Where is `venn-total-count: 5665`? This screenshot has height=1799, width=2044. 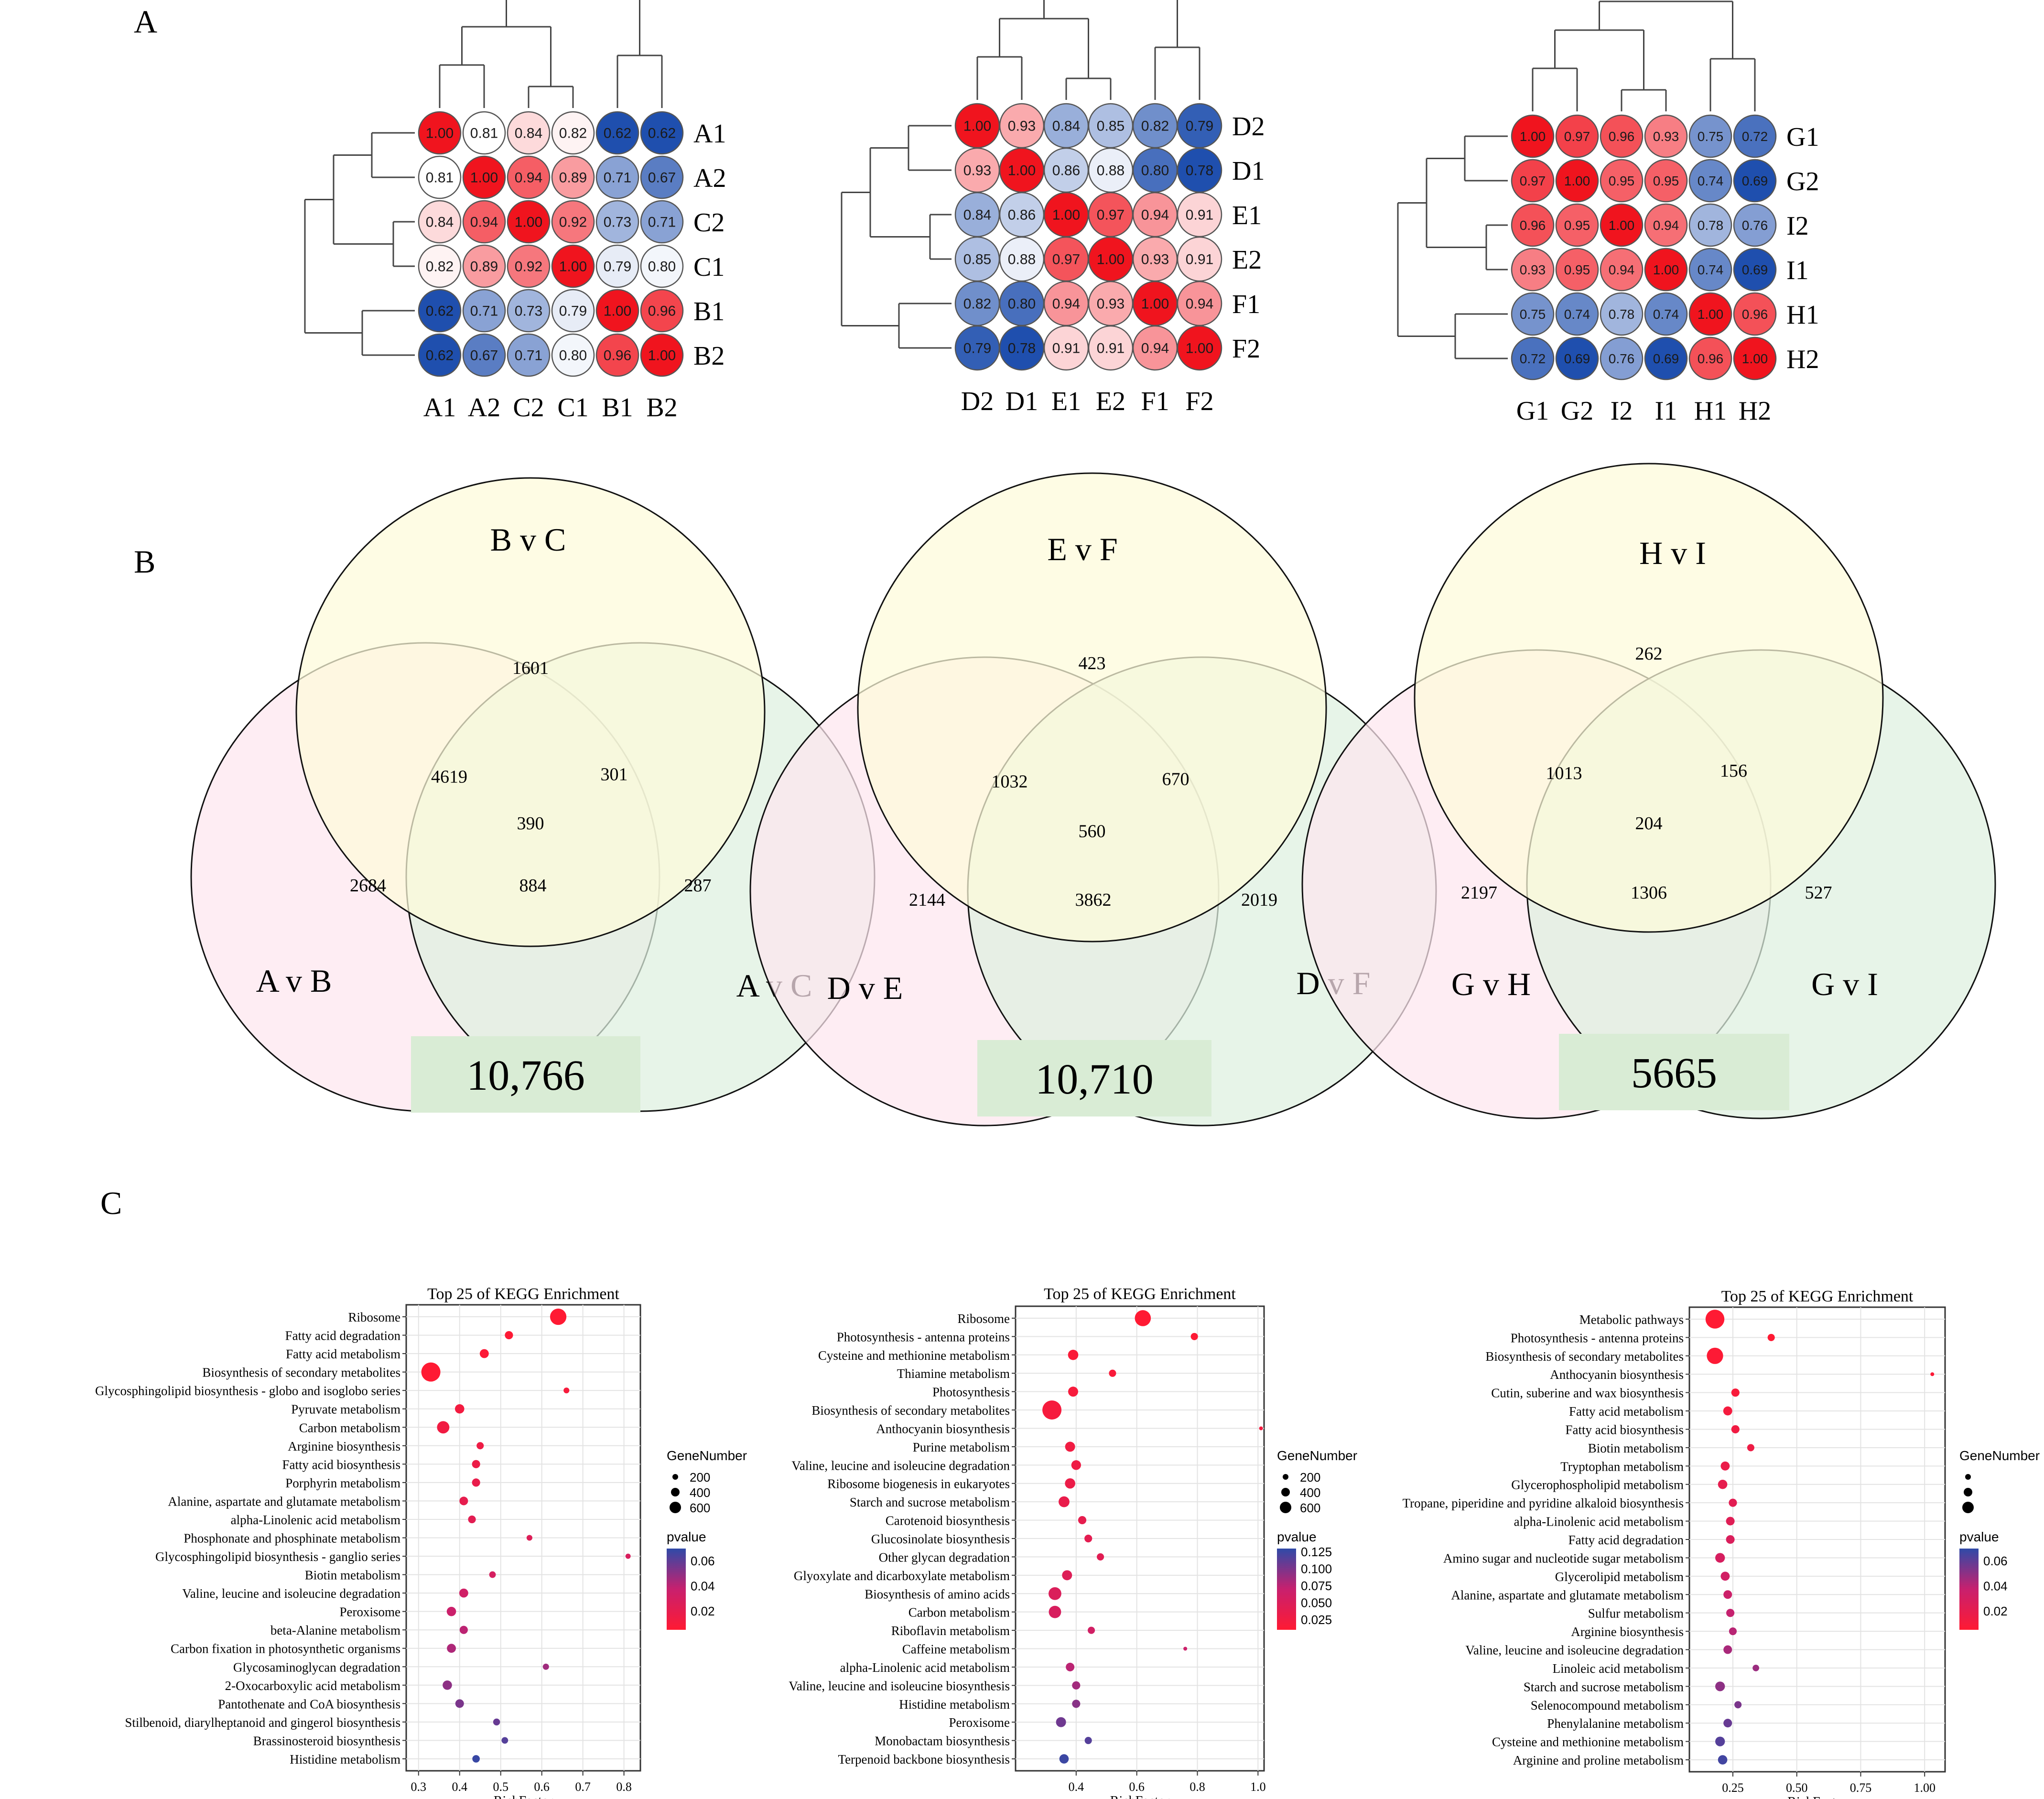 venn-total-count: 5665 is located at coordinates (1674, 1073).